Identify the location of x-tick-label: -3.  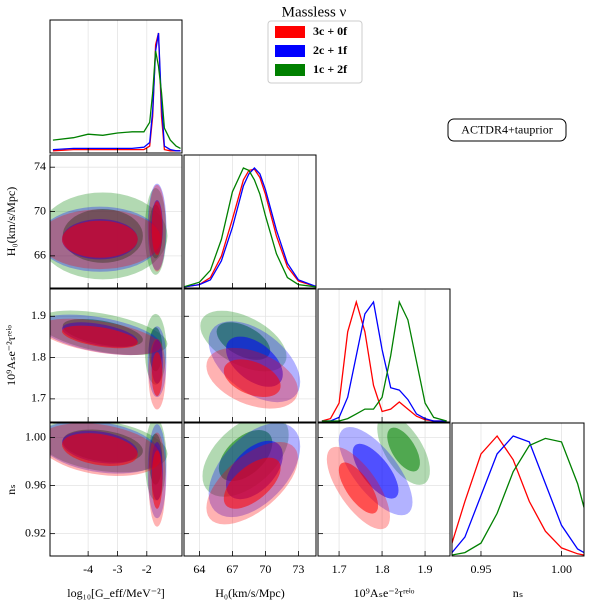
(117, 569).